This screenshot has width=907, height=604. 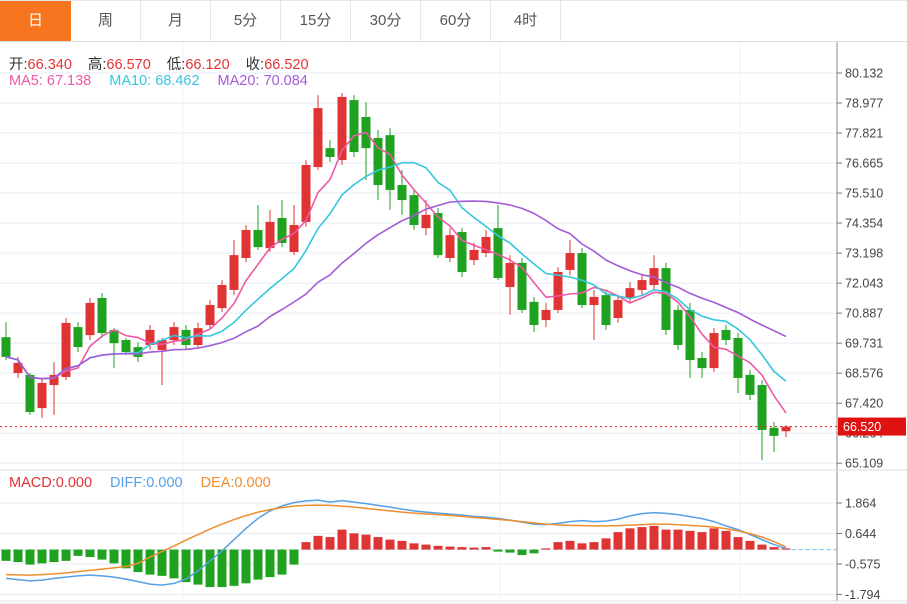 What do you see at coordinates (128, 65) in the screenshot?
I see `high-value: 66.570` at bounding box center [128, 65].